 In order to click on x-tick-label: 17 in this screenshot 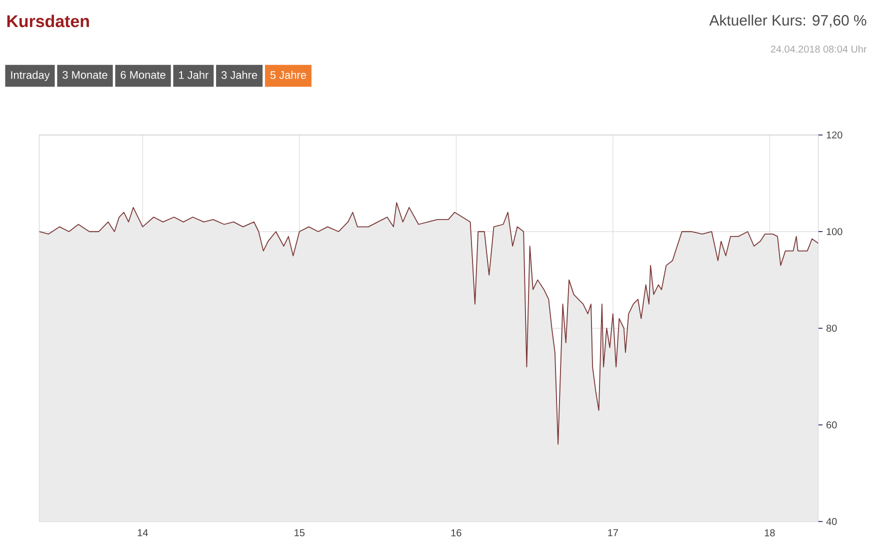, I will do `click(613, 532)`.